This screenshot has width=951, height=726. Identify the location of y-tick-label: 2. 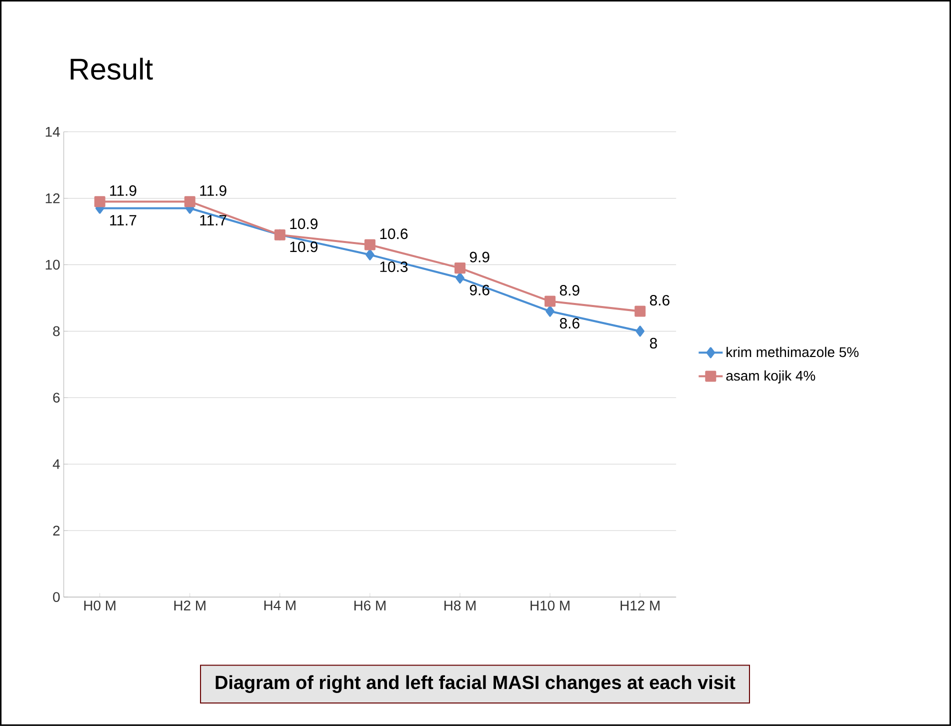
(56, 531).